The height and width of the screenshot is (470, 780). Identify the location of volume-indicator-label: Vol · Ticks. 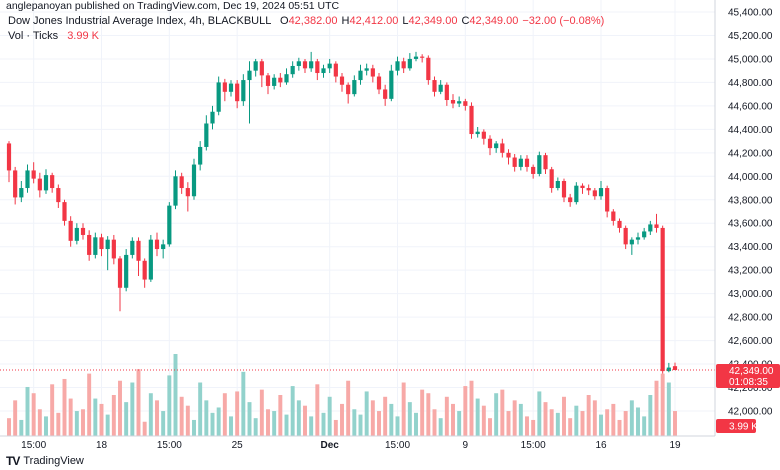
(33, 36).